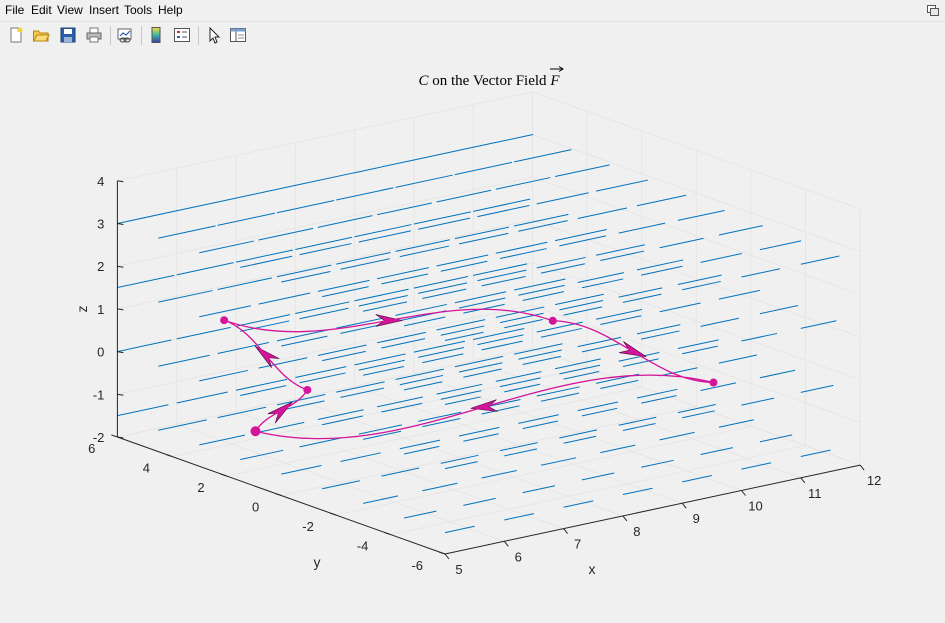 The image size is (945, 623). Describe the element at coordinates (100, 352) in the screenshot. I see `z-tick-label: 0` at that location.